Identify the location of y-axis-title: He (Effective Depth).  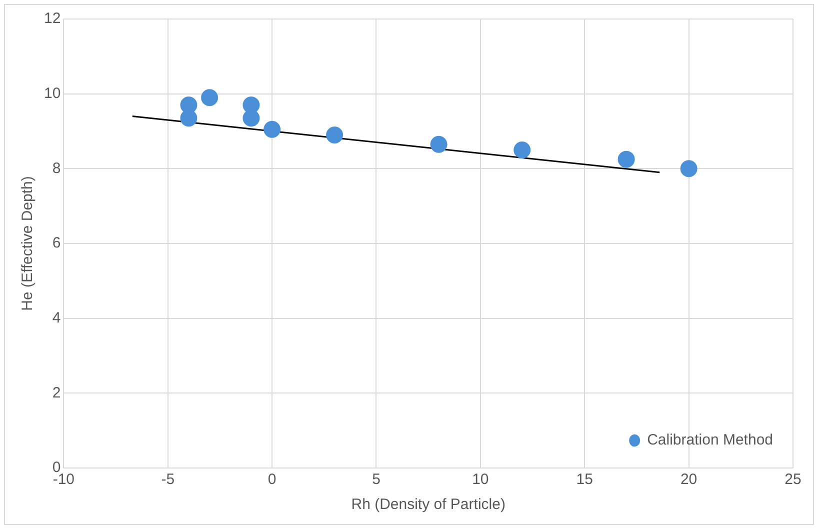
(27, 243).